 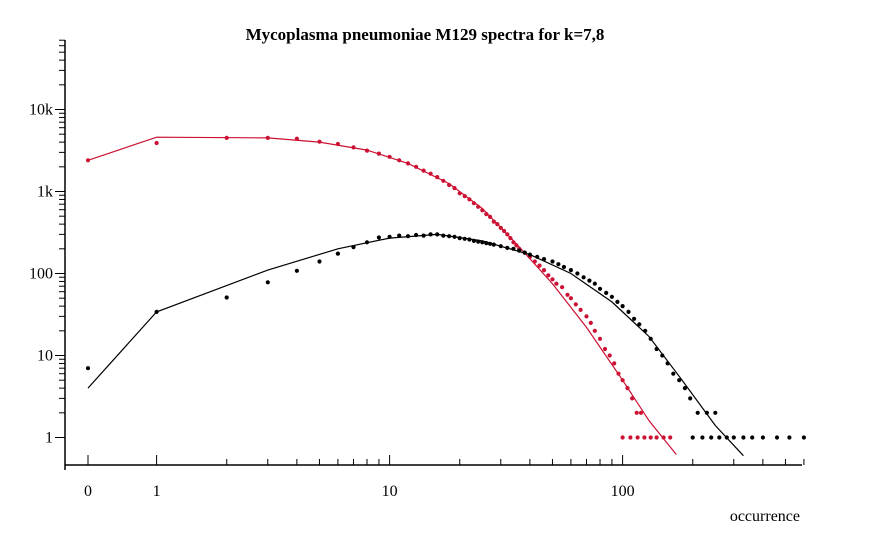 What do you see at coordinates (765, 516) in the screenshot?
I see `x-axis-label: occurrence` at bounding box center [765, 516].